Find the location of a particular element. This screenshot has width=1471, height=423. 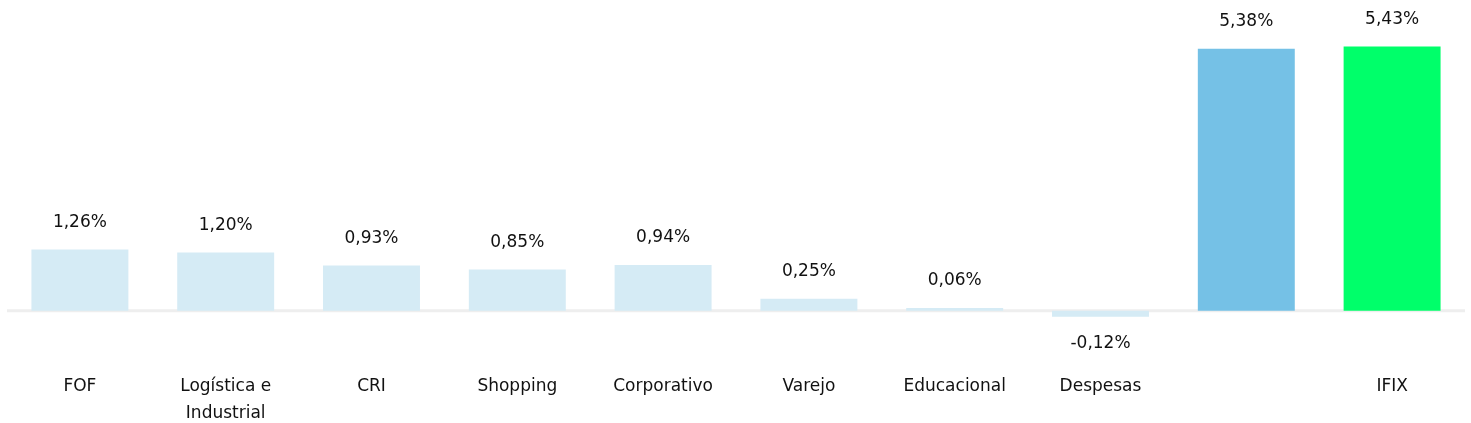

x-tick-label: IFIX is located at coordinates (1392, 385).